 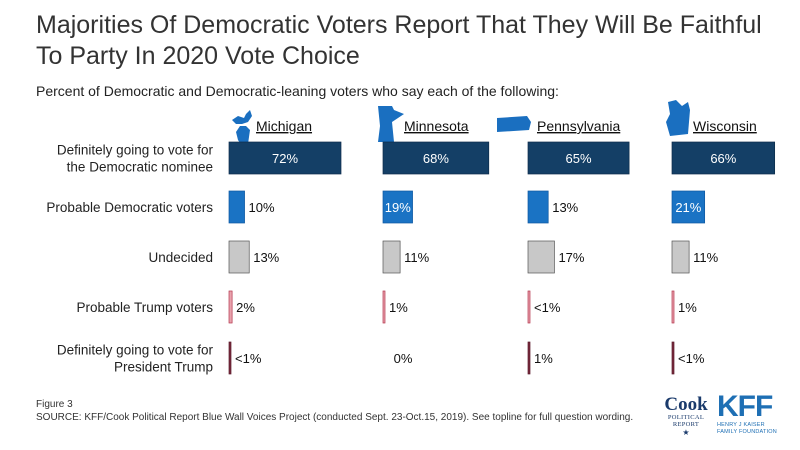 I want to click on kff-logo: KFF HENRY J KAISER FAMILY FOUNDATION, so click(x=747, y=413).